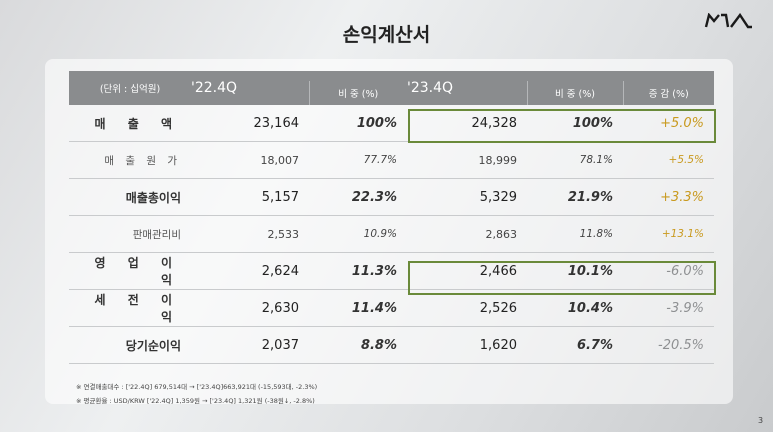 Image resolution: width=773 pixels, height=432 pixels. I want to click on ratio-2023: 21.9%, so click(575, 197).